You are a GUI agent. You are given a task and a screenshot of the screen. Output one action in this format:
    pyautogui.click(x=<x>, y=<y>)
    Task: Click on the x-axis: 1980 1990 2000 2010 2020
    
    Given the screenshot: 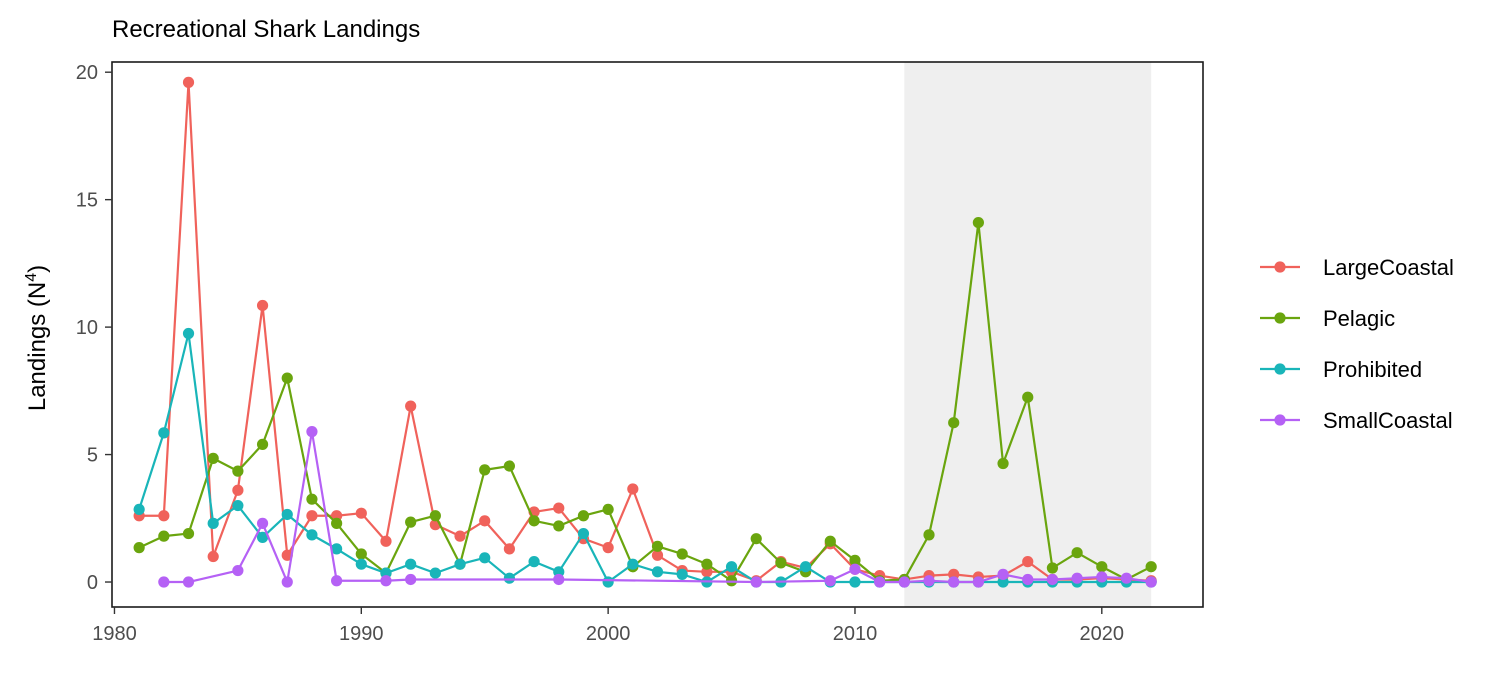 What is the action you would take?
    pyautogui.click(x=608, y=626)
    